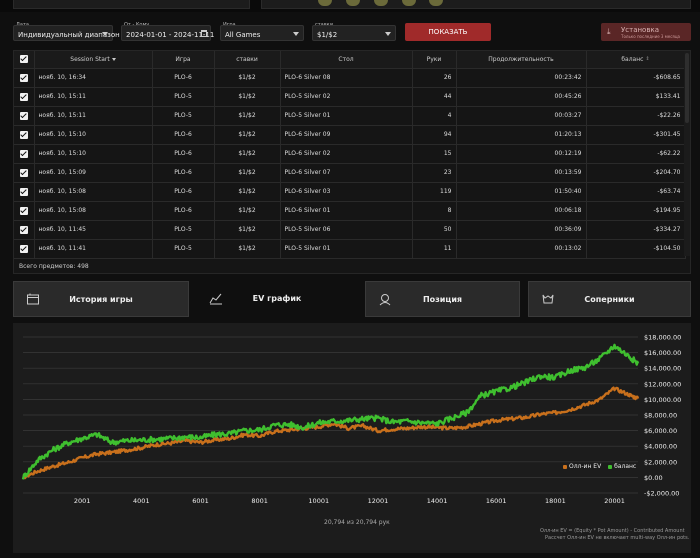  I want to click on y-tick-label: $10,000.00, so click(662, 400).